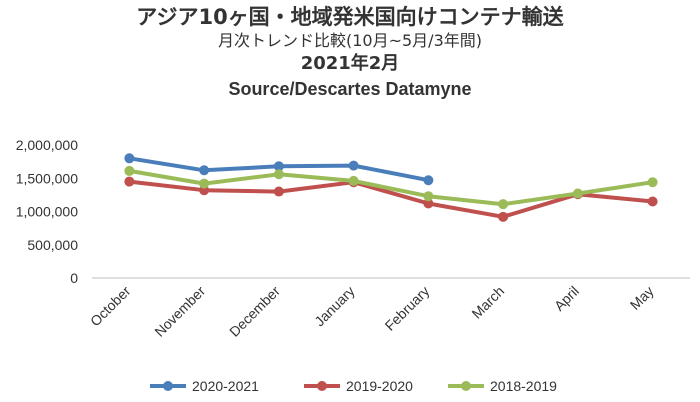 The image size is (700, 402). What do you see at coordinates (47, 212) in the screenshot?
I see `y-tick-label: 1,000,000` at bounding box center [47, 212].